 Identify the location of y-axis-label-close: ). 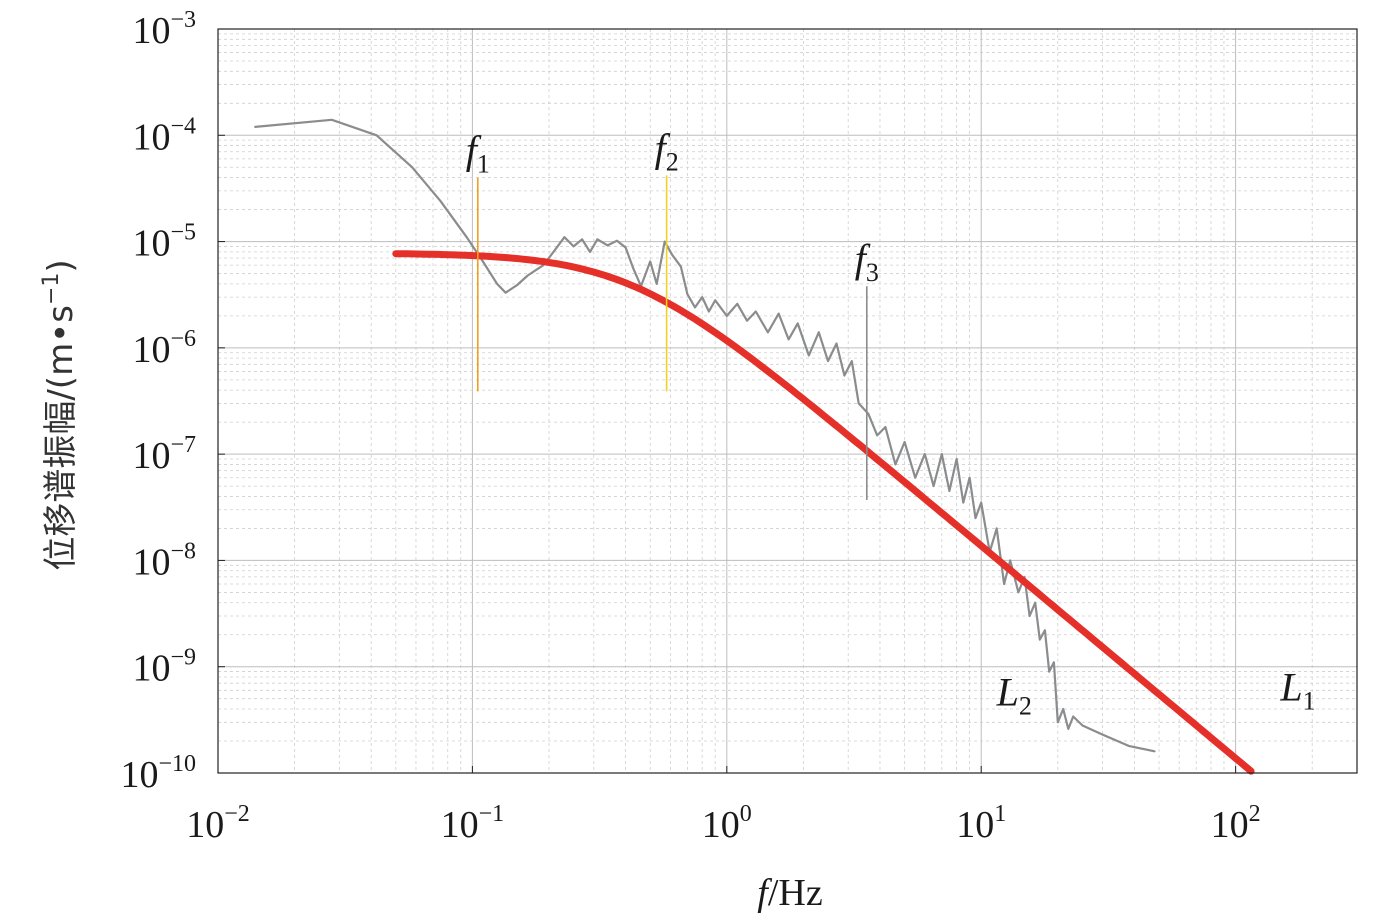
(61, 265).